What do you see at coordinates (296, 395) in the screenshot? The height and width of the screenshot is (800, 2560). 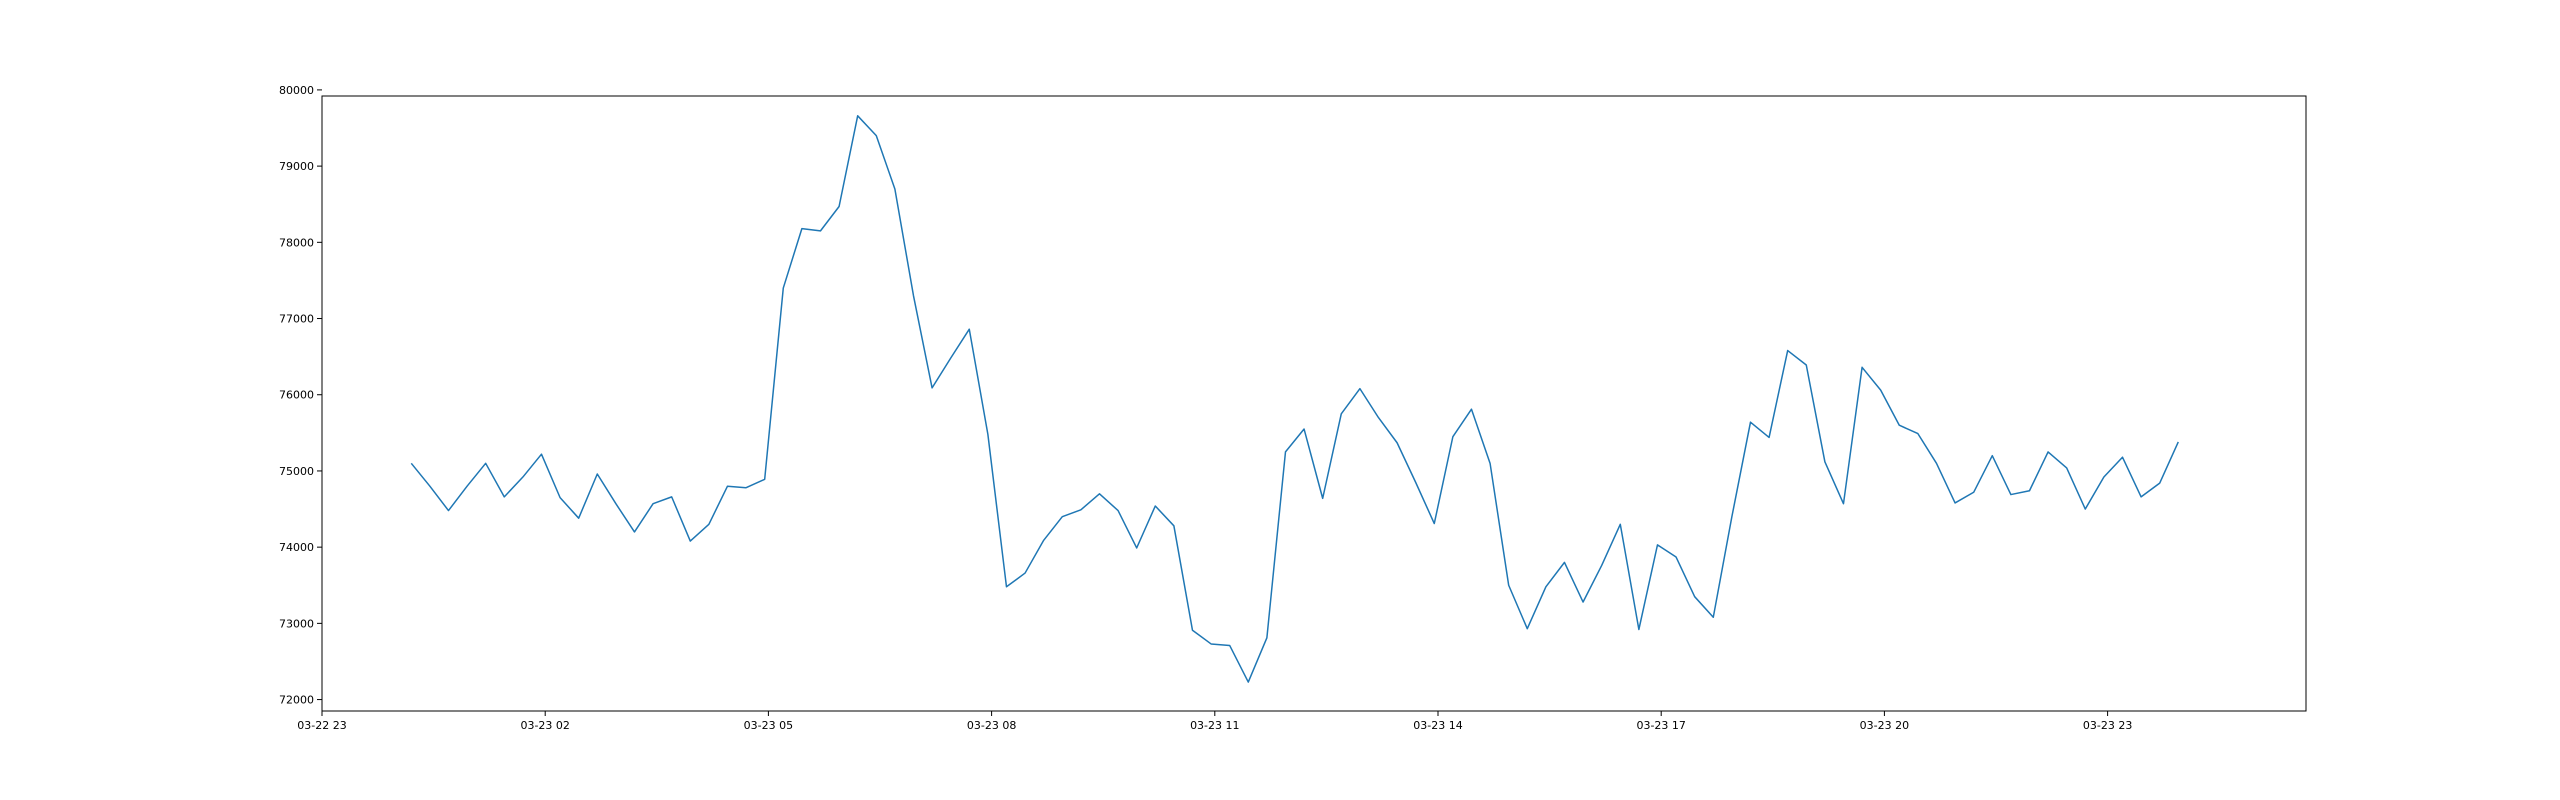 I see `y-tick-label: 76000` at bounding box center [296, 395].